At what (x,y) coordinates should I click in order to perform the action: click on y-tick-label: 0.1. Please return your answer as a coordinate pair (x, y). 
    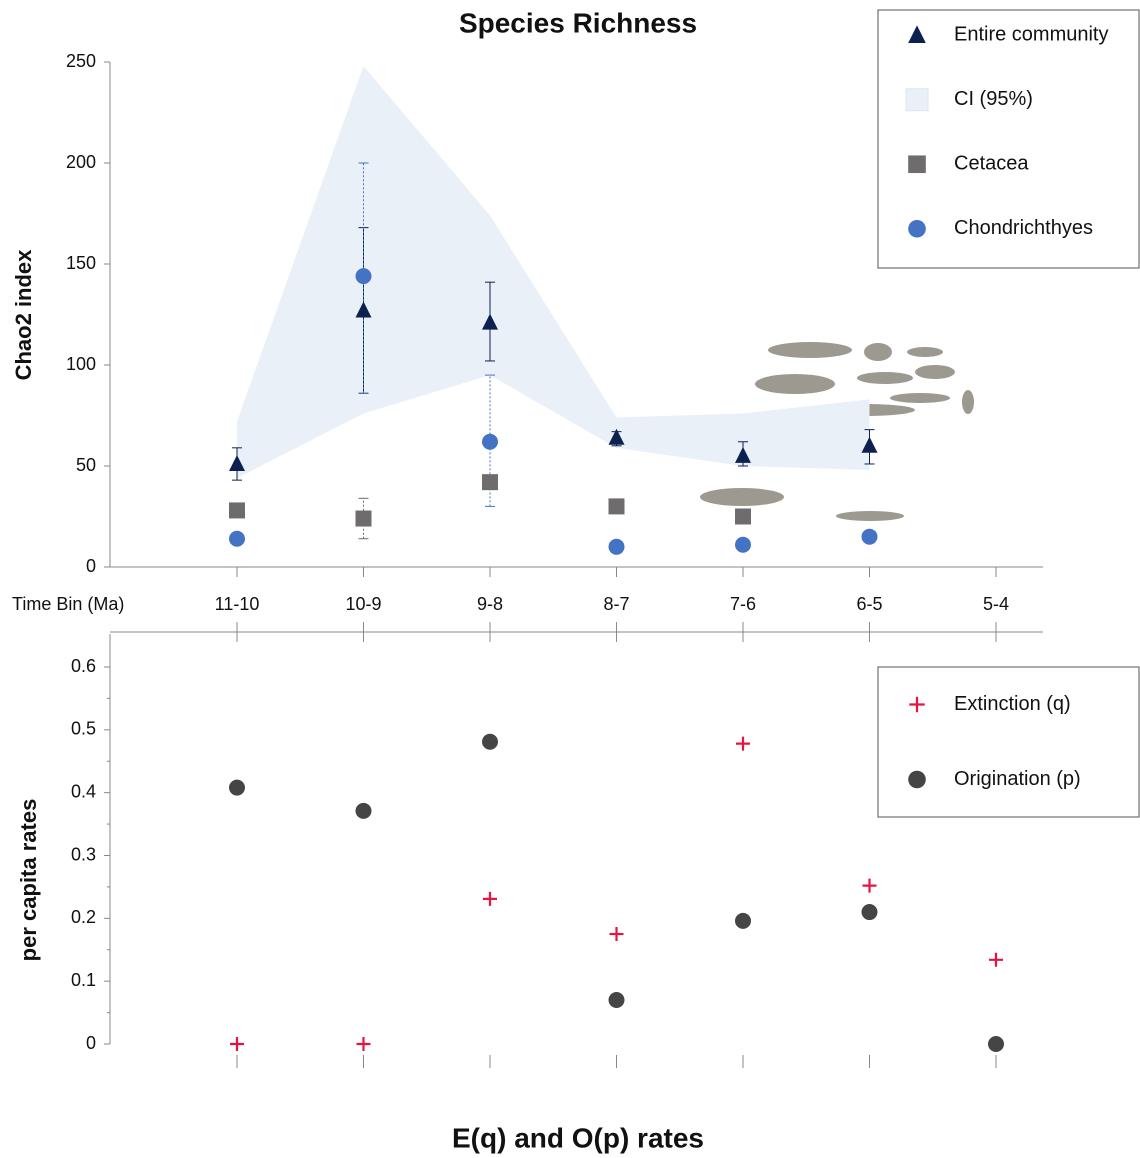
    Looking at the image, I should click on (83, 980).